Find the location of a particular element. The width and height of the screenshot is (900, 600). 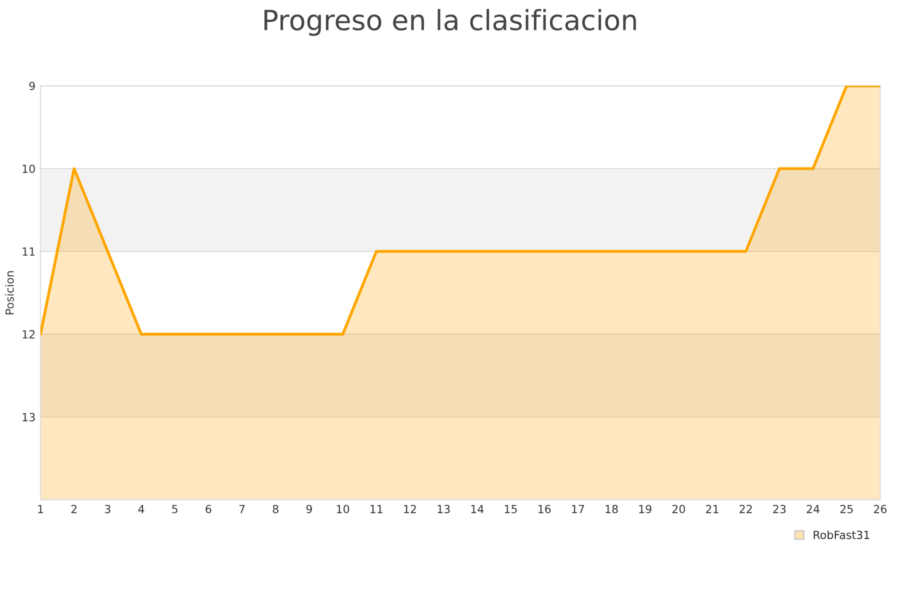

x-tick-label: 6 is located at coordinates (209, 509).